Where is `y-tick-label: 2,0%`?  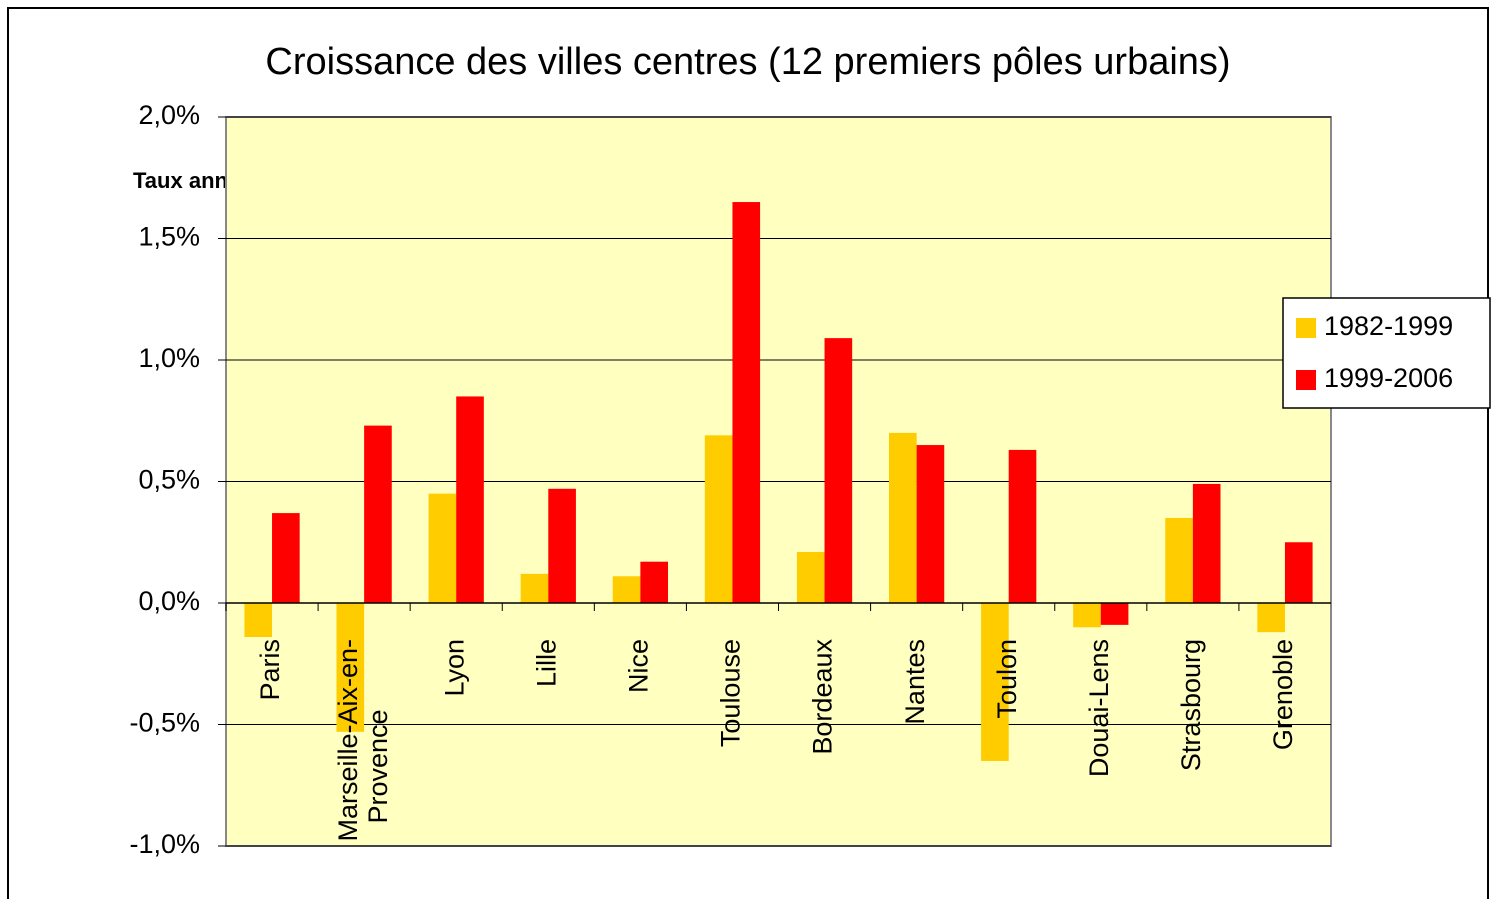
y-tick-label: 2,0% is located at coordinates (169, 115).